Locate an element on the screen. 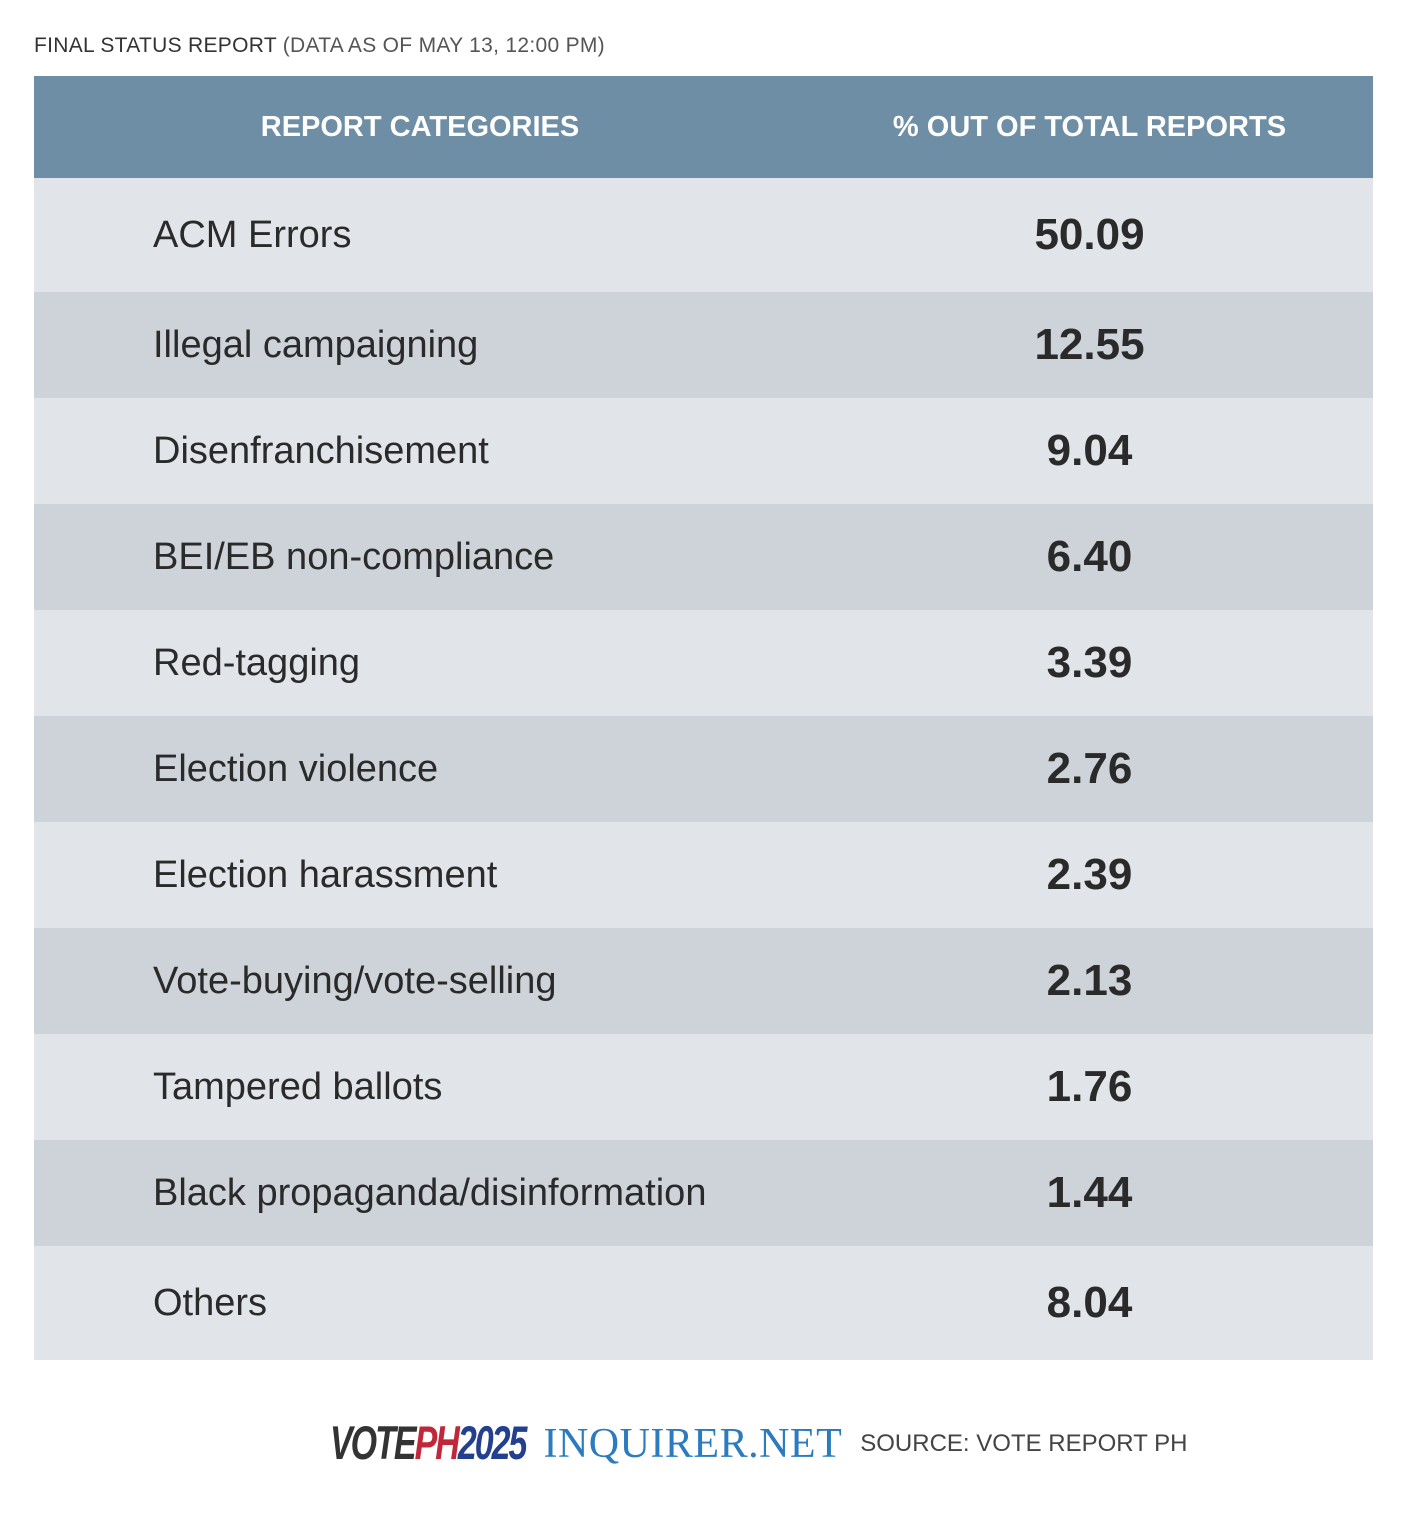  title-subtitle: (DATA AS OF MAY 13, 12:00 PM) is located at coordinates (443, 45).